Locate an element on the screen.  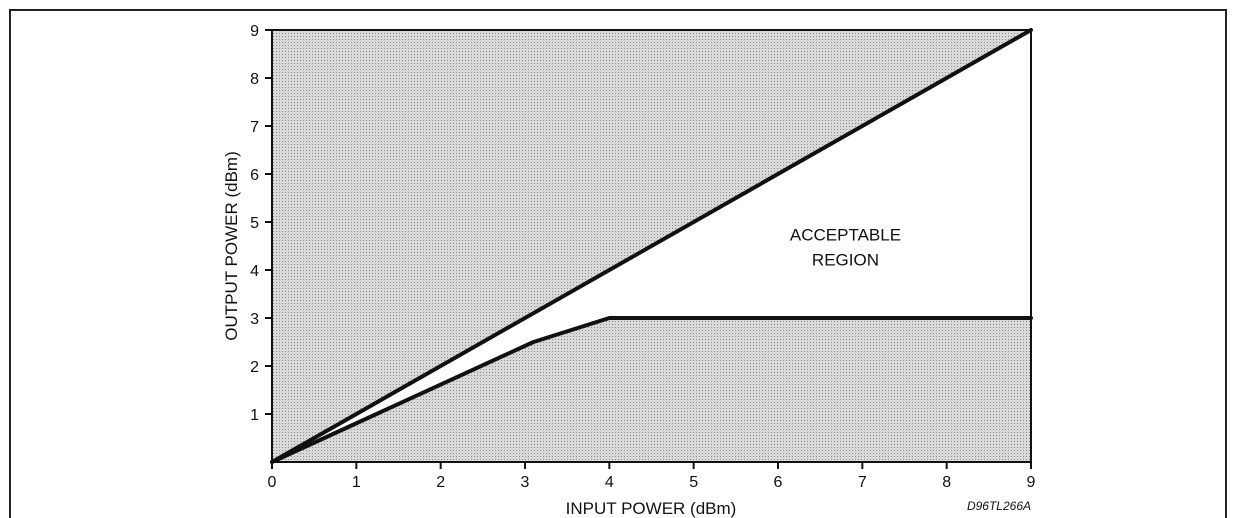
x-tick-label: 2 is located at coordinates (440, 482).